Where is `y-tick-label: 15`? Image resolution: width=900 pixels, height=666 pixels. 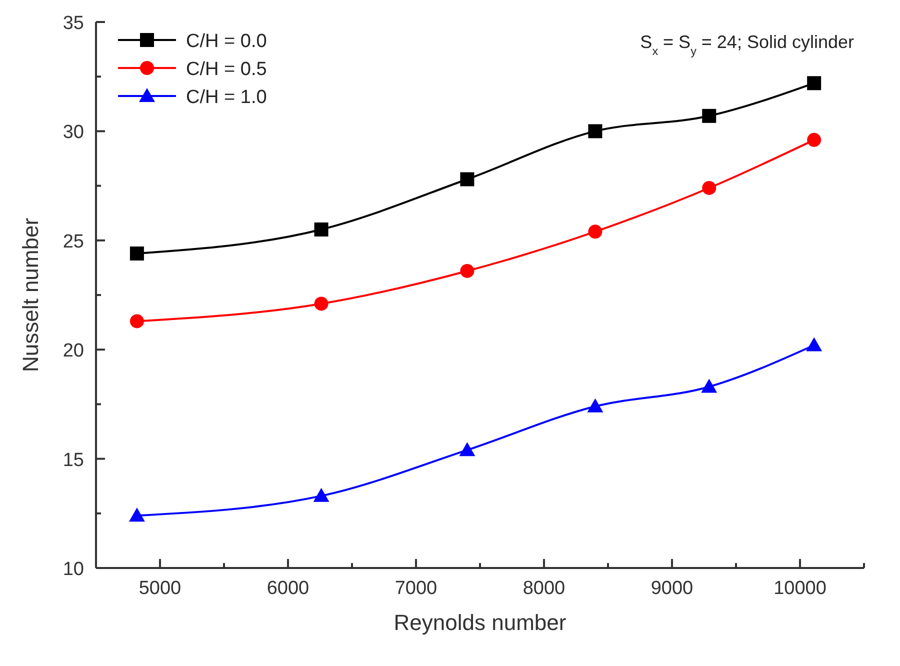
y-tick-label: 15 is located at coordinates (73, 460).